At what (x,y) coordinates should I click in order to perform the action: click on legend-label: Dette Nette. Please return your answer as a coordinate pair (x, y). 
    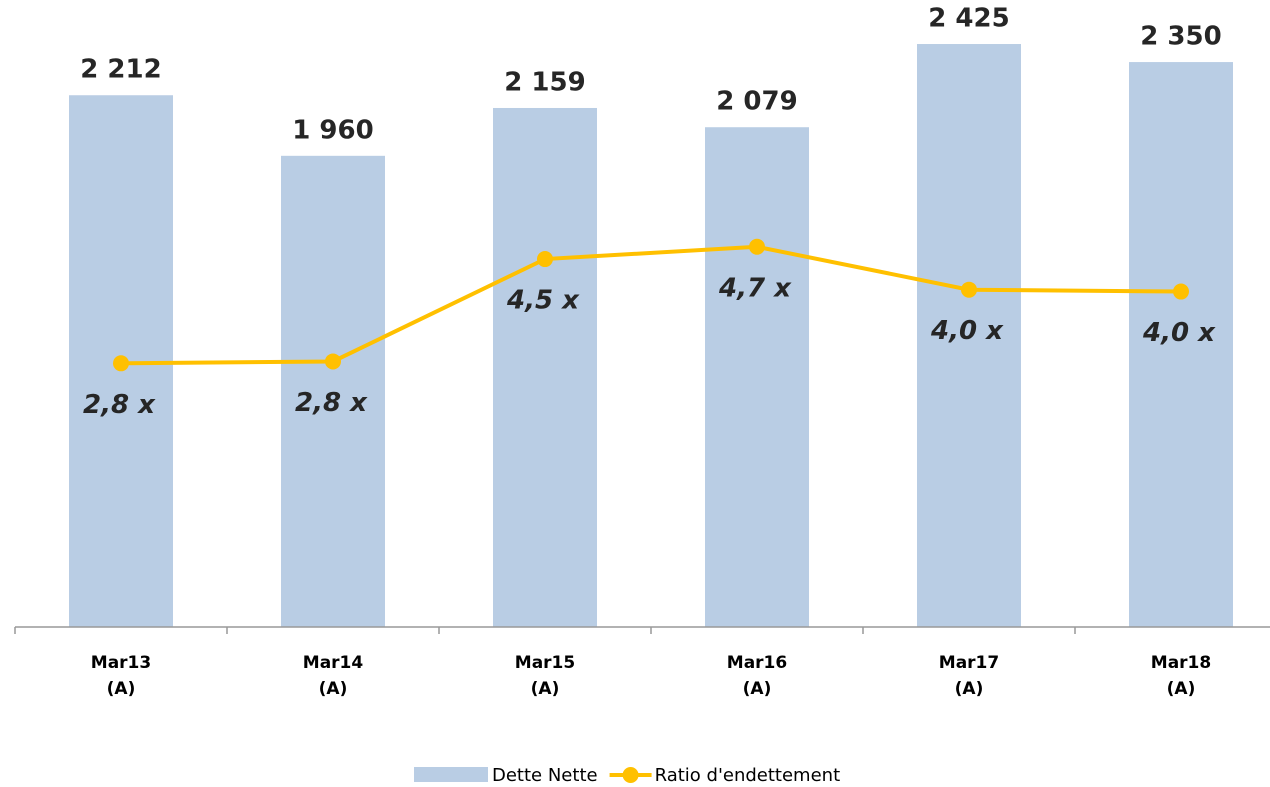
    Looking at the image, I should click on (545, 775).